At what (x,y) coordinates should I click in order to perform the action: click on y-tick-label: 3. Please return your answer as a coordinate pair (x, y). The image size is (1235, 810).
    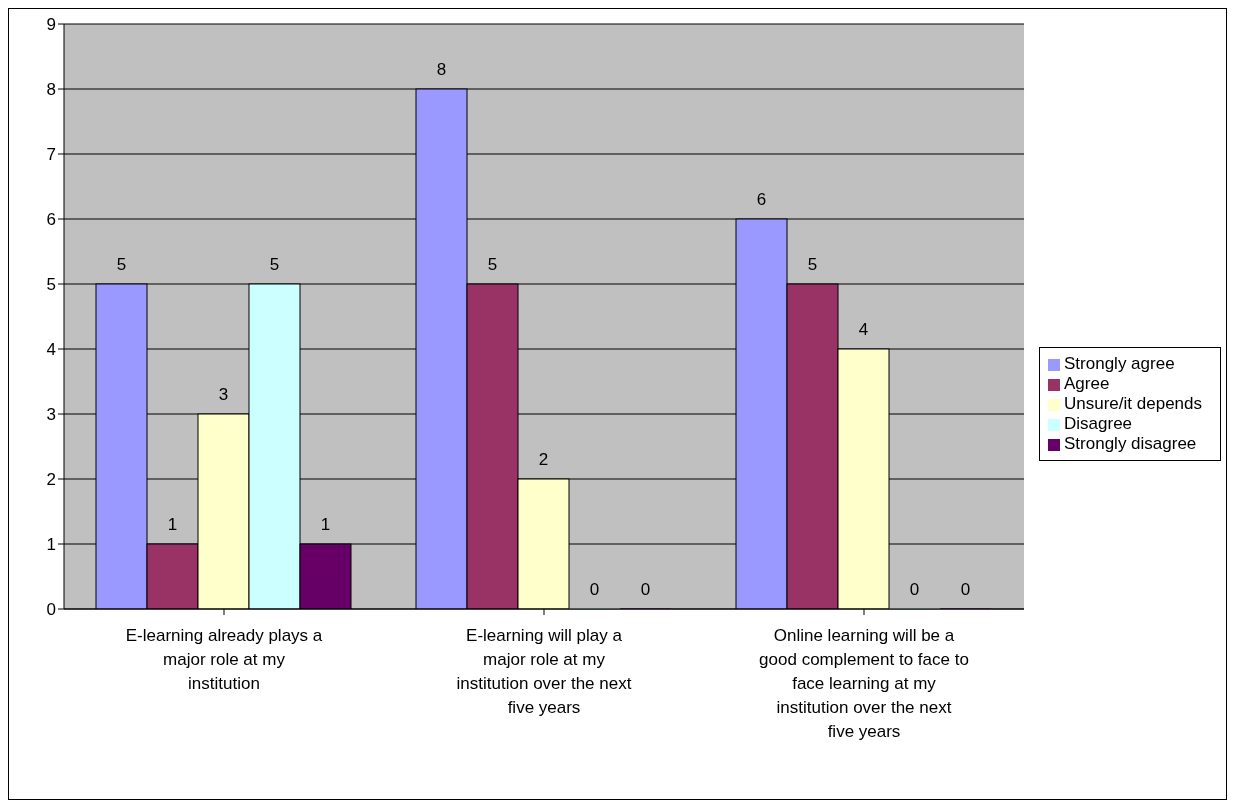
    Looking at the image, I should click on (51, 415).